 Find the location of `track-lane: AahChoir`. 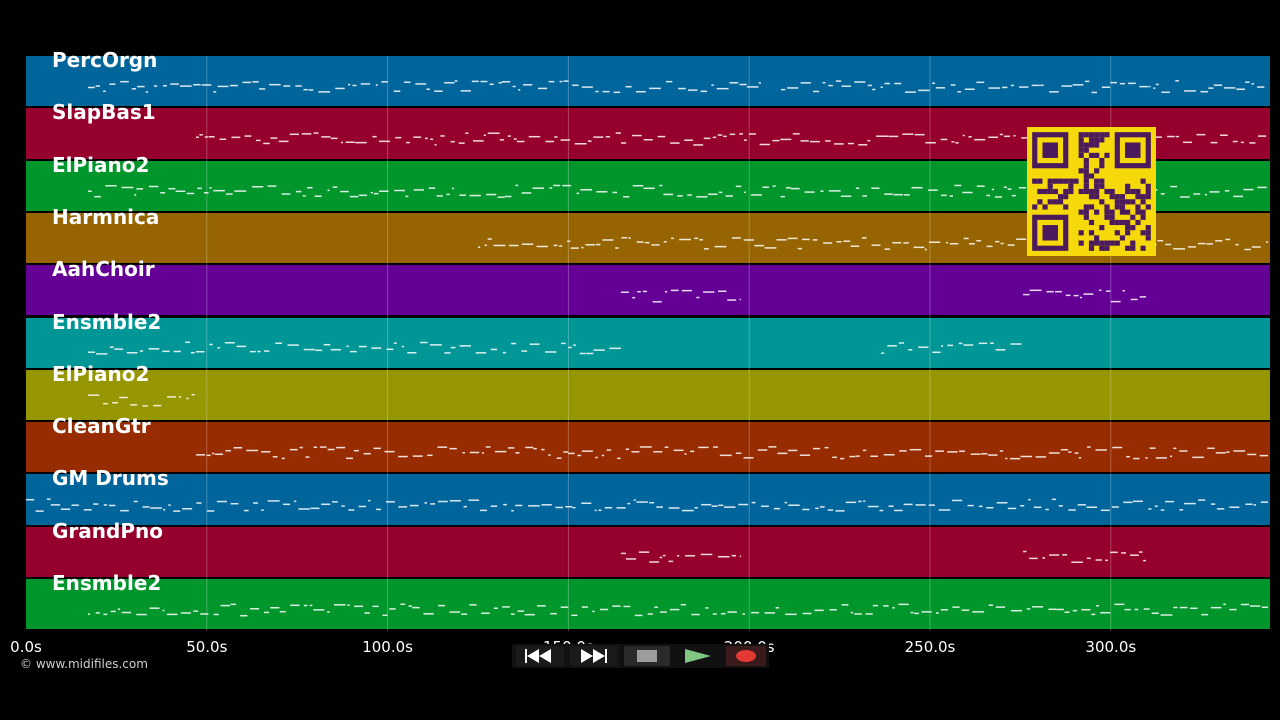

track-lane: AahChoir is located at coordinates (648, 286).